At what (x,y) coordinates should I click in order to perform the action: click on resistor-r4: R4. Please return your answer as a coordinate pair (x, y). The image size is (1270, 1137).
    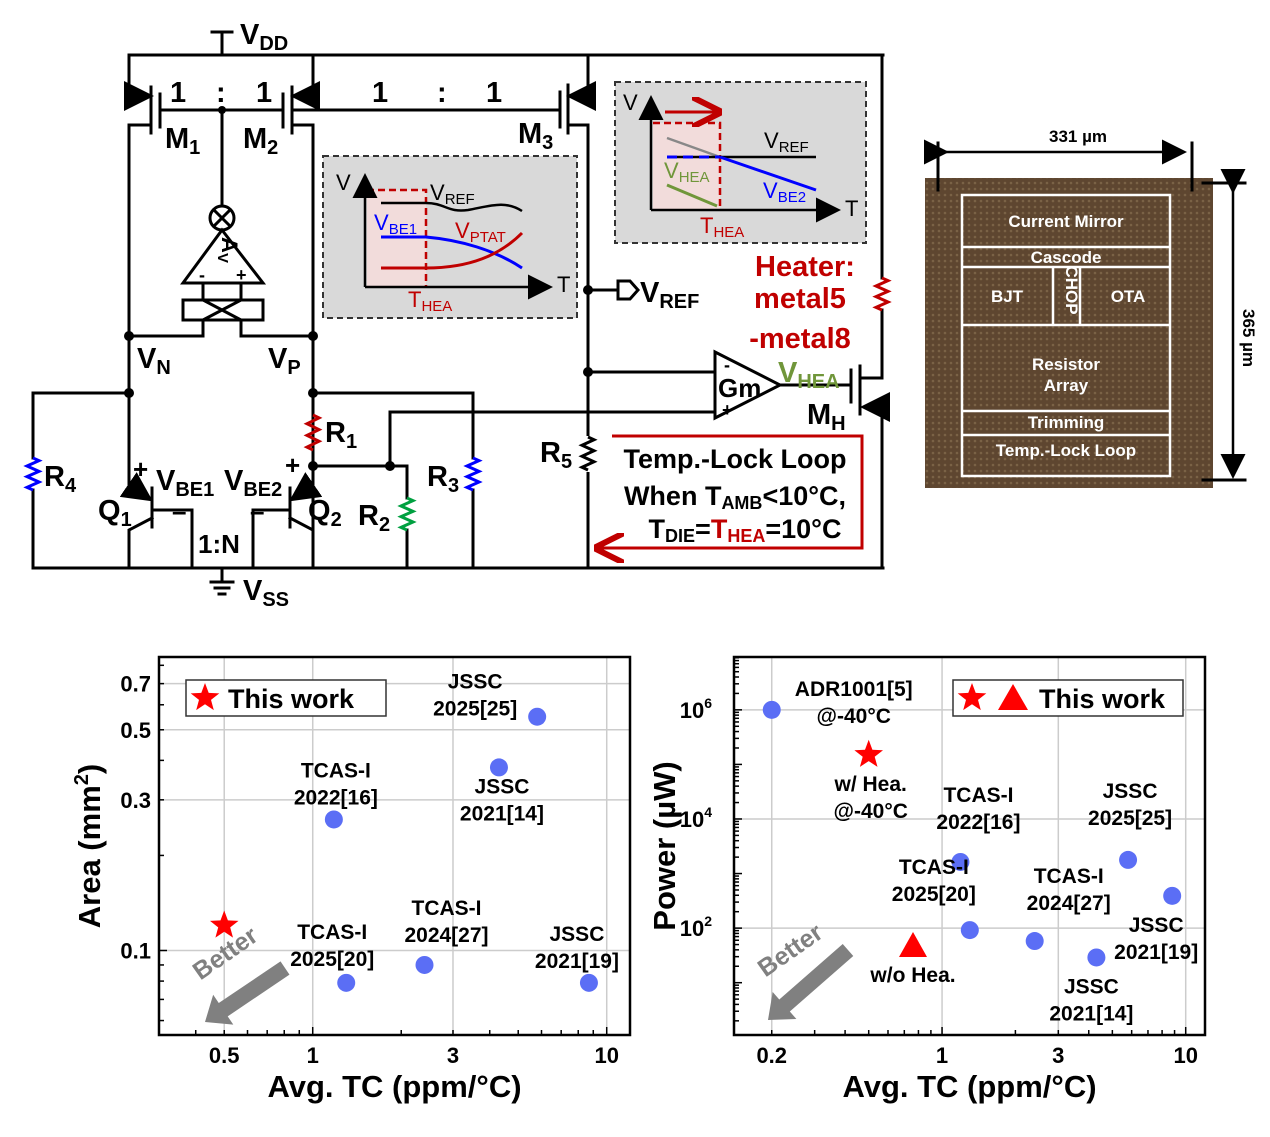
    Looking at the image, I should click on (78, 479).